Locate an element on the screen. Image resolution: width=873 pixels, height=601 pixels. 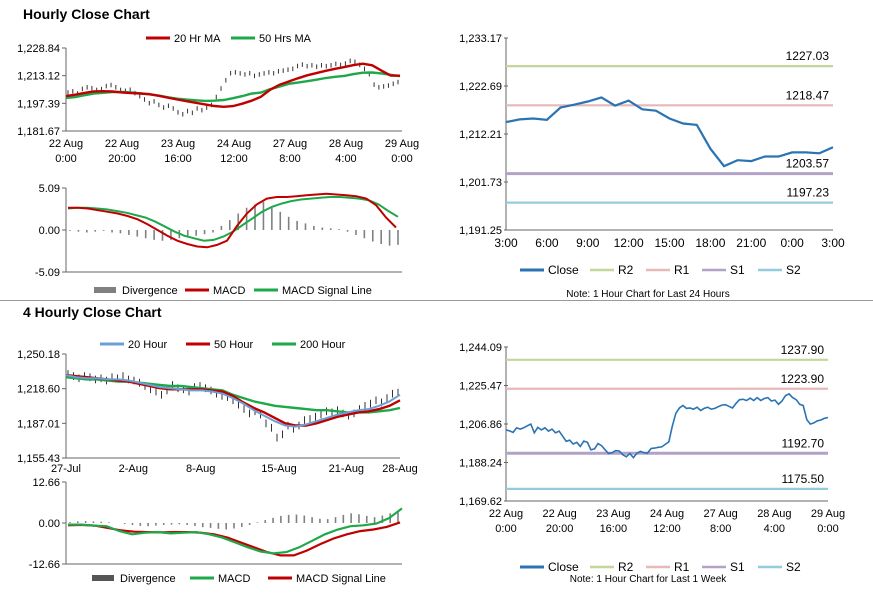
x-tick-label: 15-Aug is located at coordinates (278, 469).